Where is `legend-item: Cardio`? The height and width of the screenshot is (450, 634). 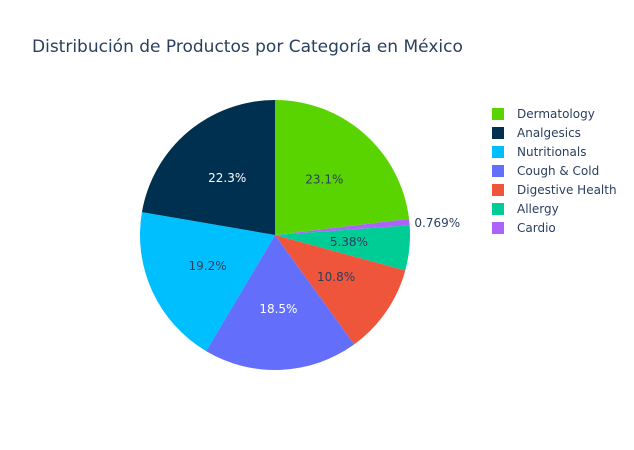 legend-item: Cardio is located at coordinates (524, 228).